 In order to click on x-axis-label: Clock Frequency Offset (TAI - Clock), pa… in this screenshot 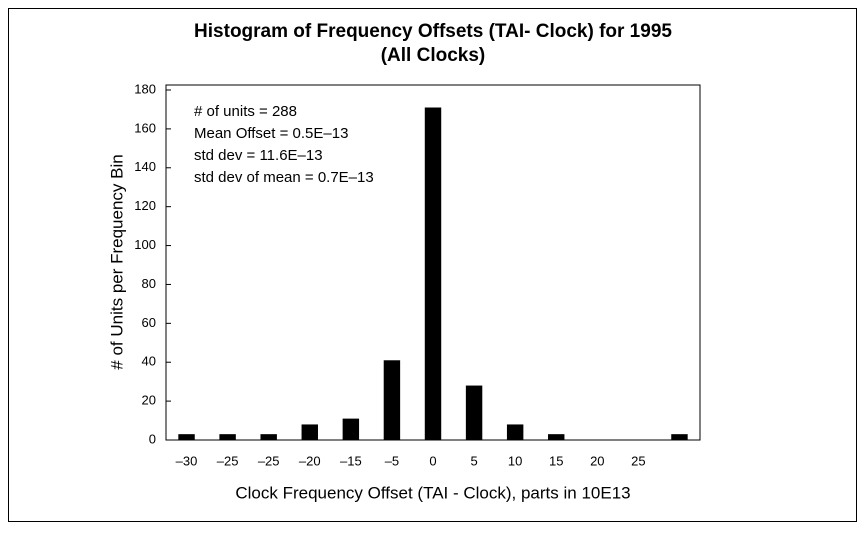, I will do `click(432, 492)`.